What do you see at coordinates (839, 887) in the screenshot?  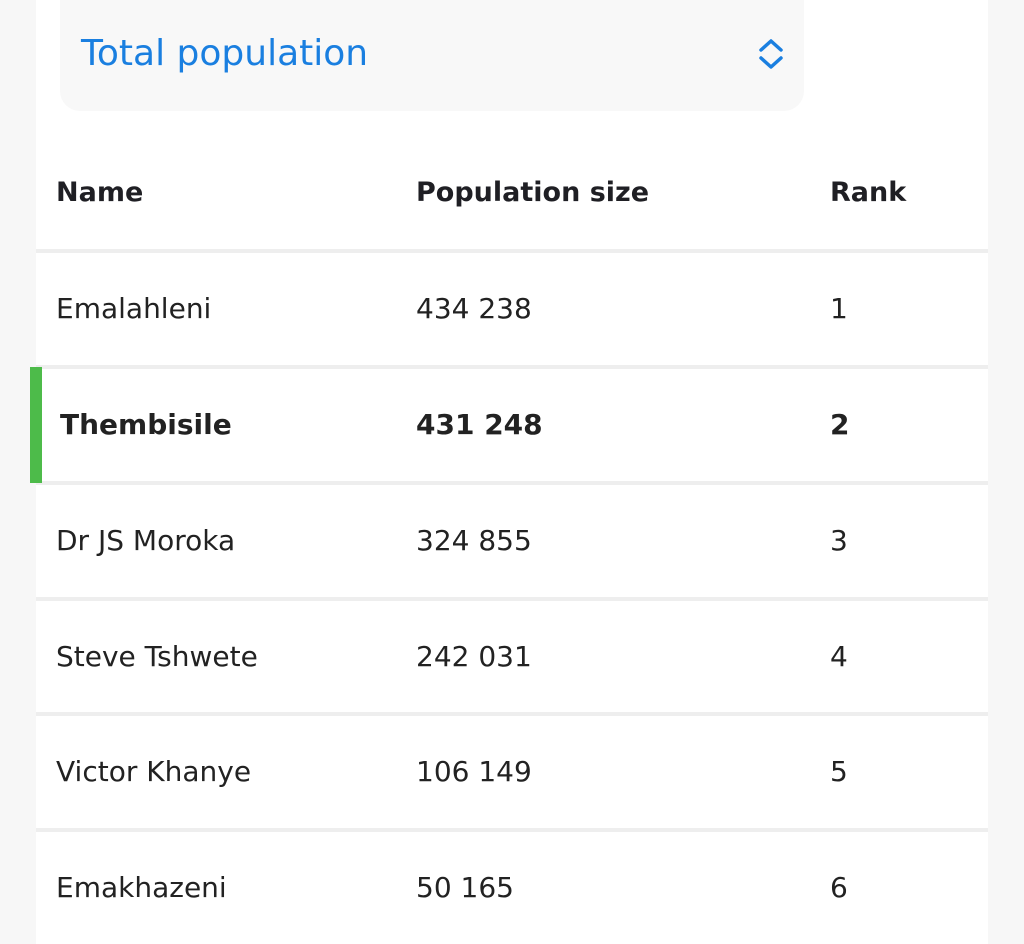 I see `row-rank: 6` at bounding box center [839, 887].